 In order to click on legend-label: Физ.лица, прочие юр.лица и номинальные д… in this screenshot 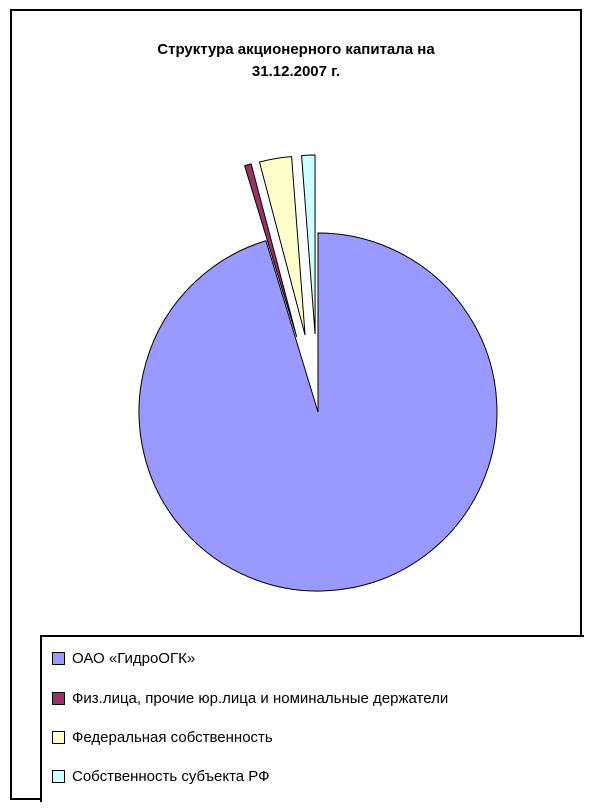, I will do `click(260, 698)`.